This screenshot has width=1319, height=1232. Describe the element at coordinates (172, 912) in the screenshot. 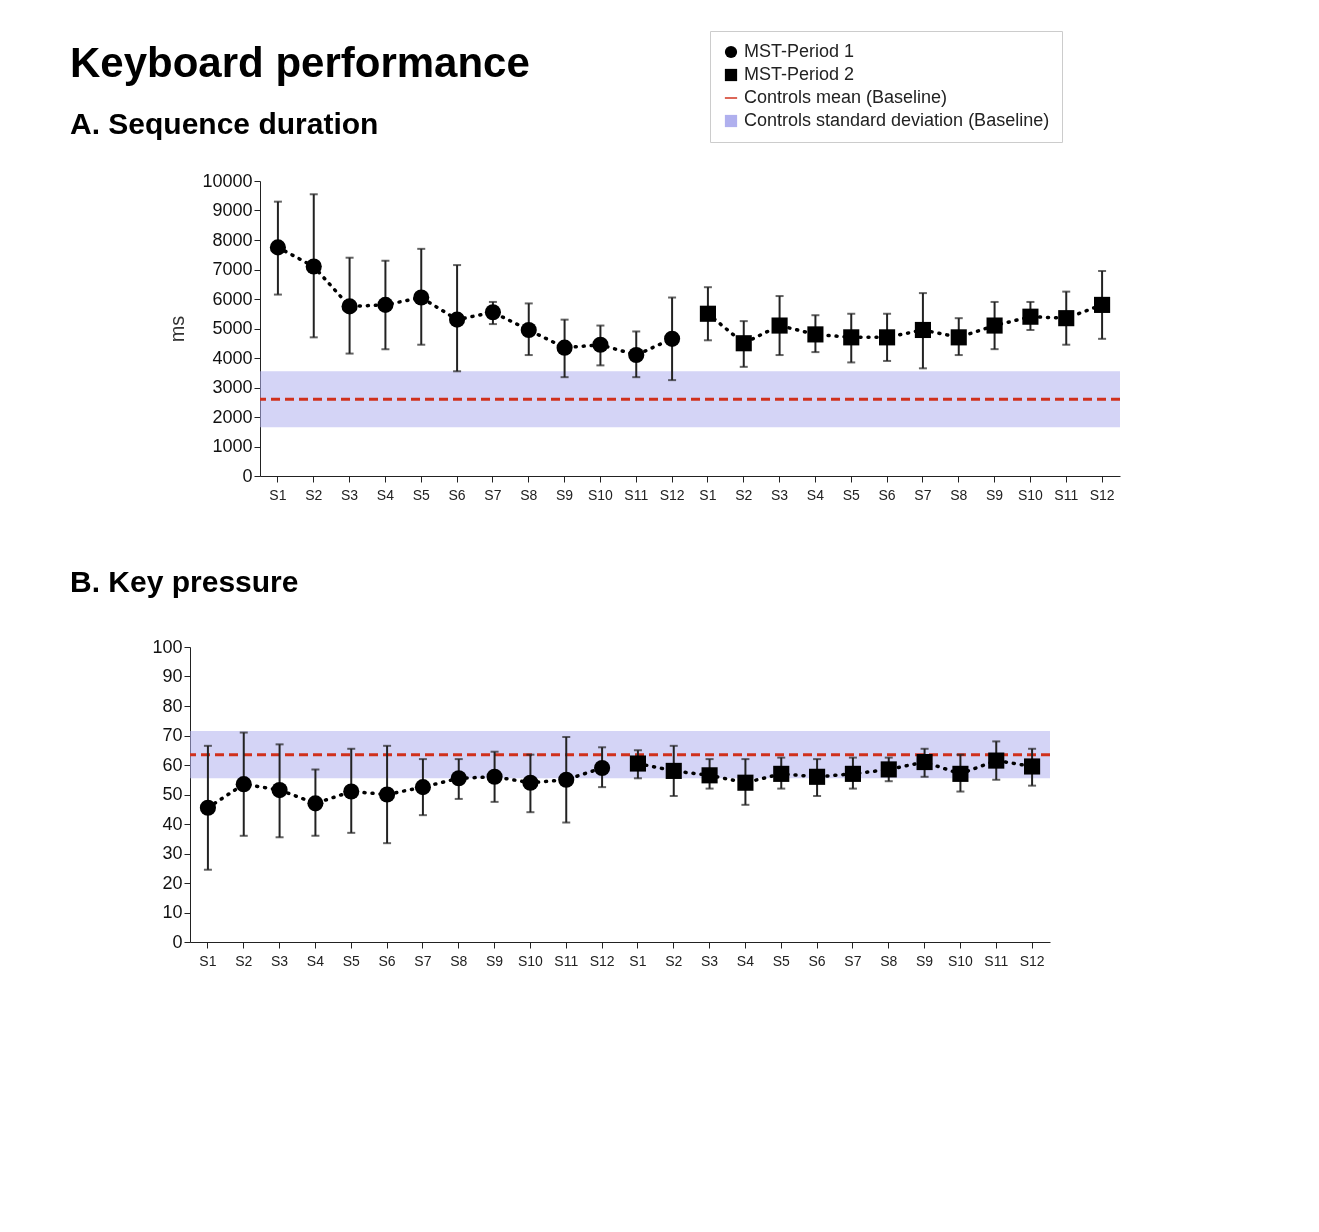

I see `y-tick-label: 10` at that location.